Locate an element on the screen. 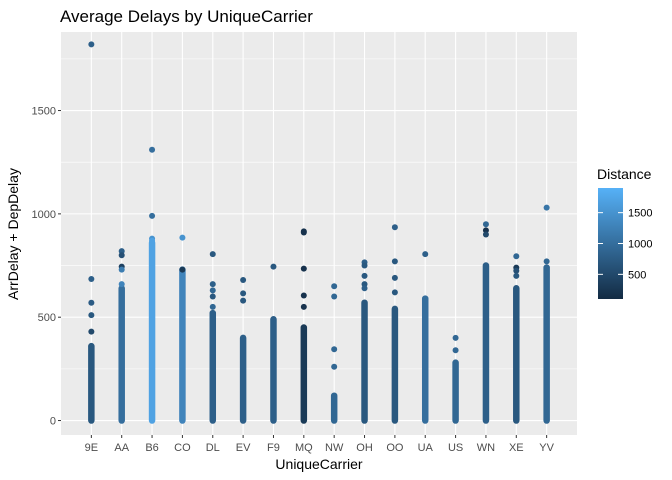 This screenshot has height=480, width=672. x-tick-label: CO is located at coordinates (182, 448).